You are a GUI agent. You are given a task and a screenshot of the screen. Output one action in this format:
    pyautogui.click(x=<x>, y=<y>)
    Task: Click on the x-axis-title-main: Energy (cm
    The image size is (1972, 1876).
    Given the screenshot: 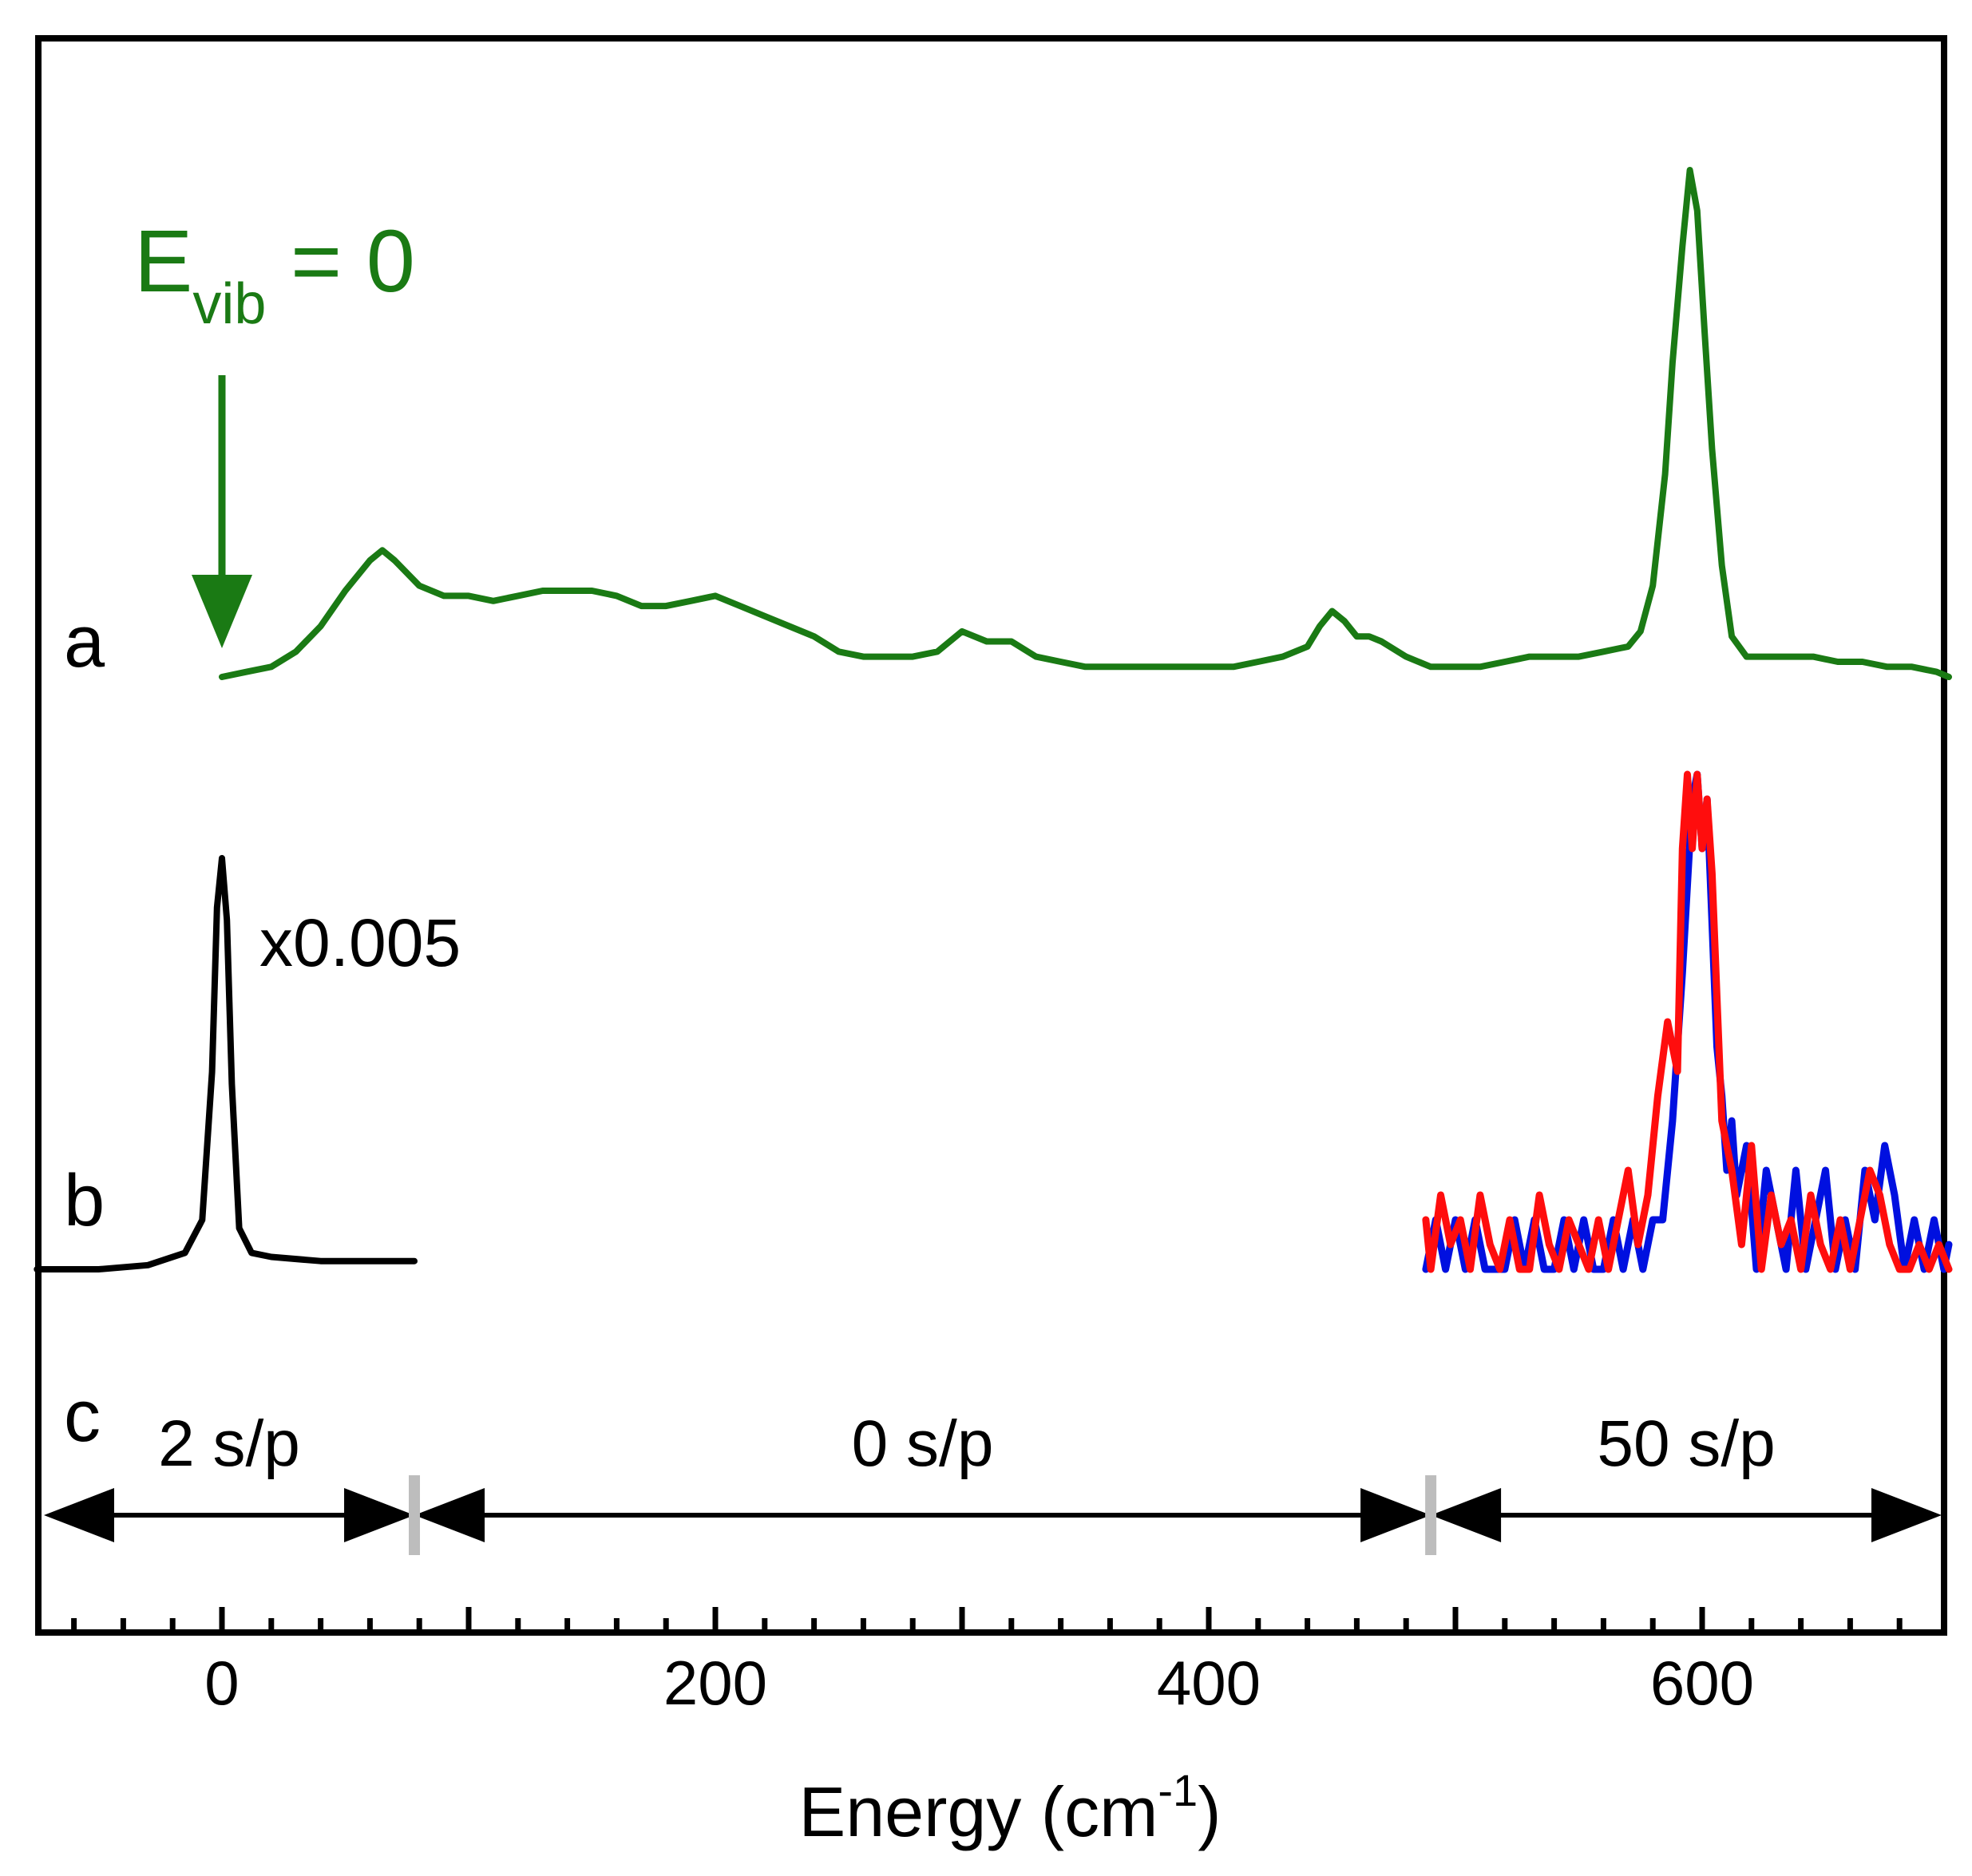 What is the action you would take?
    pyautogui.click(x=978, y=1811)
    